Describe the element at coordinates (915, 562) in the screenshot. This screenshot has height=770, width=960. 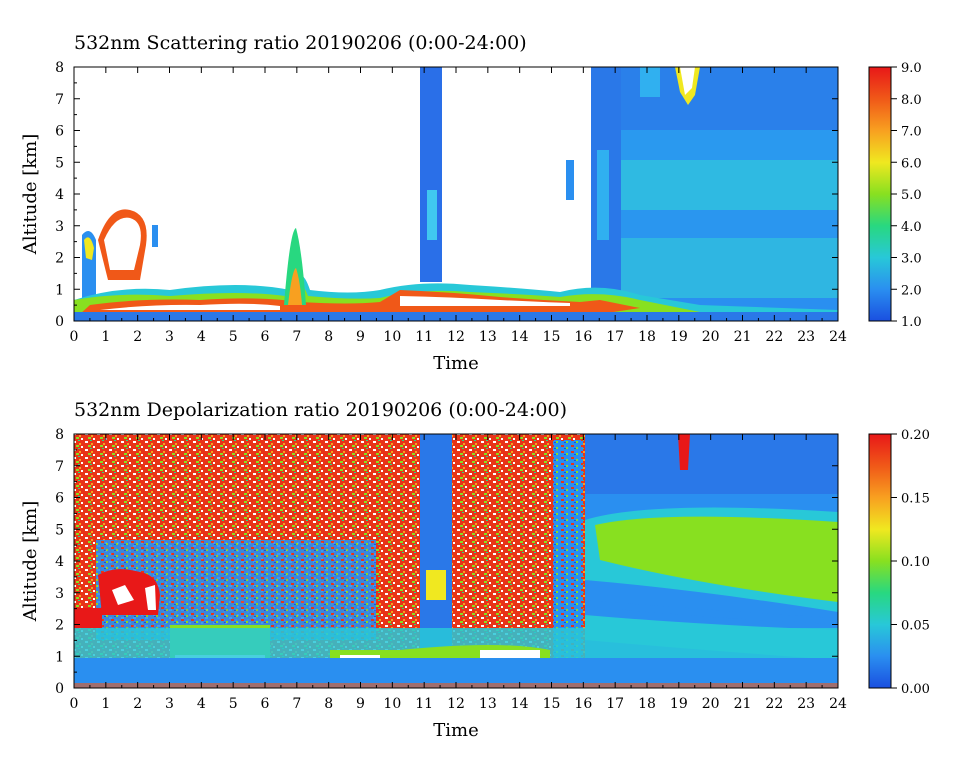
I see `colorbar-tick-label: 0.10` at that location.